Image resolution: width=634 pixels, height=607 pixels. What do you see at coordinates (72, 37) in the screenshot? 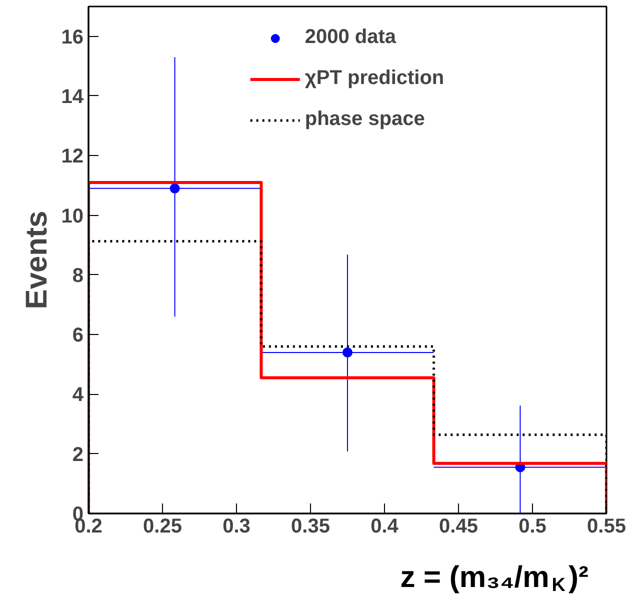
I see `y-tick-label: 16` at bounding box center [72, 37].